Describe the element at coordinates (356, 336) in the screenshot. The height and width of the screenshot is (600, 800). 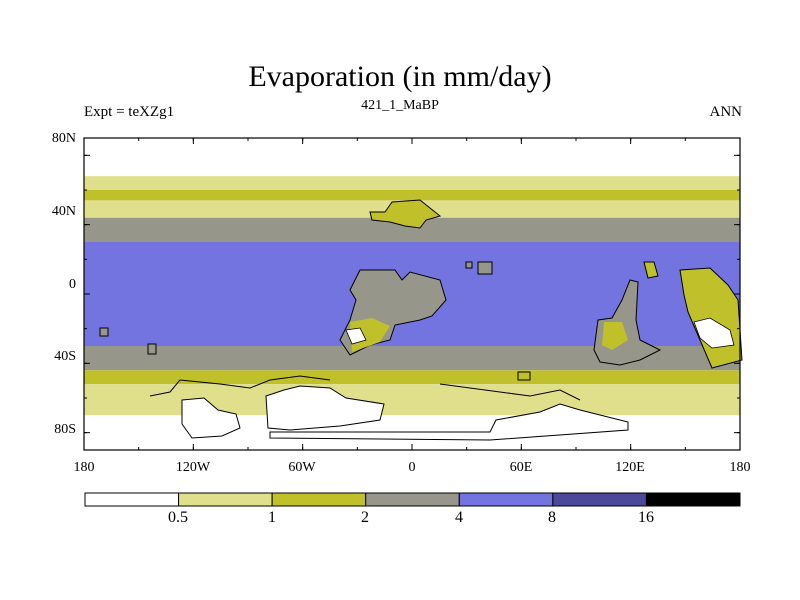
I see `landmass-central-dry` at that location.